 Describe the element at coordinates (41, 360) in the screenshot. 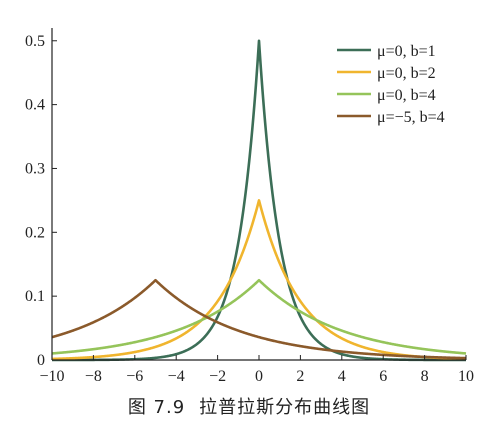

I see `y-tick-label: 0` at that location.